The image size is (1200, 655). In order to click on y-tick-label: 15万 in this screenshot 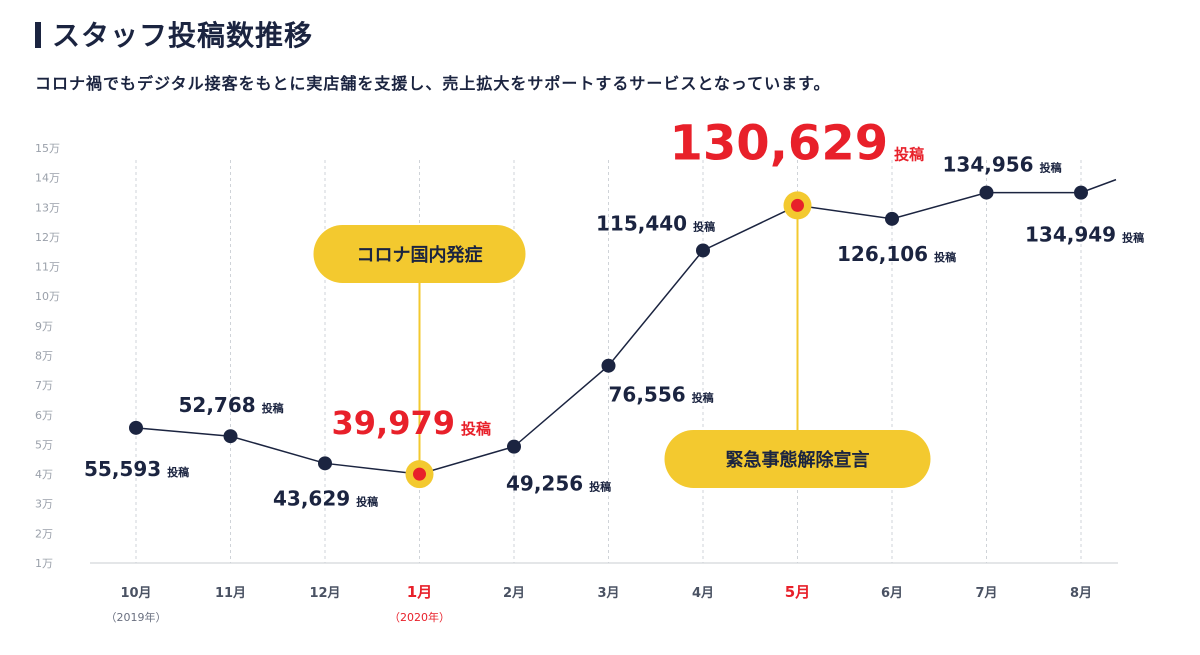, I will do `click(47, 148)`.